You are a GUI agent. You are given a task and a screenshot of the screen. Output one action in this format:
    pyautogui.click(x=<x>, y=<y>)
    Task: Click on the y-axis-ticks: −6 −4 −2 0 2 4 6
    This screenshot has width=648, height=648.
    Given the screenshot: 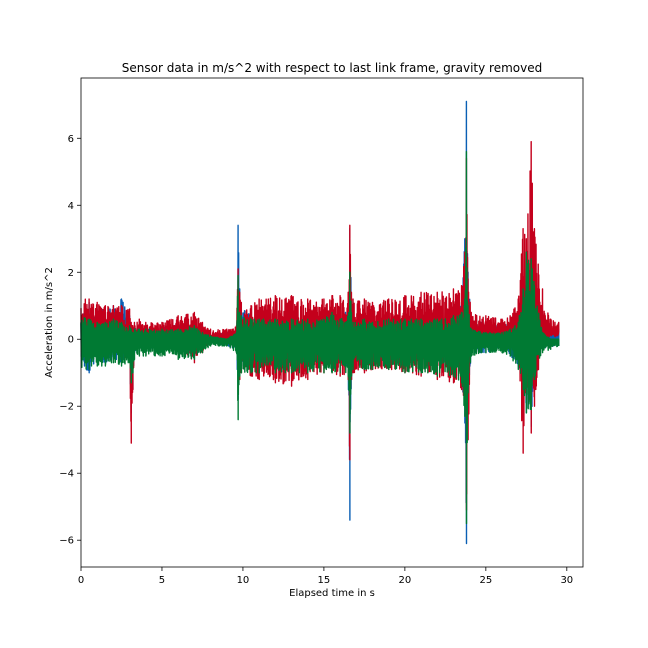 What is the action you would take?
    pyautogui.click(x=70, y=340)
    